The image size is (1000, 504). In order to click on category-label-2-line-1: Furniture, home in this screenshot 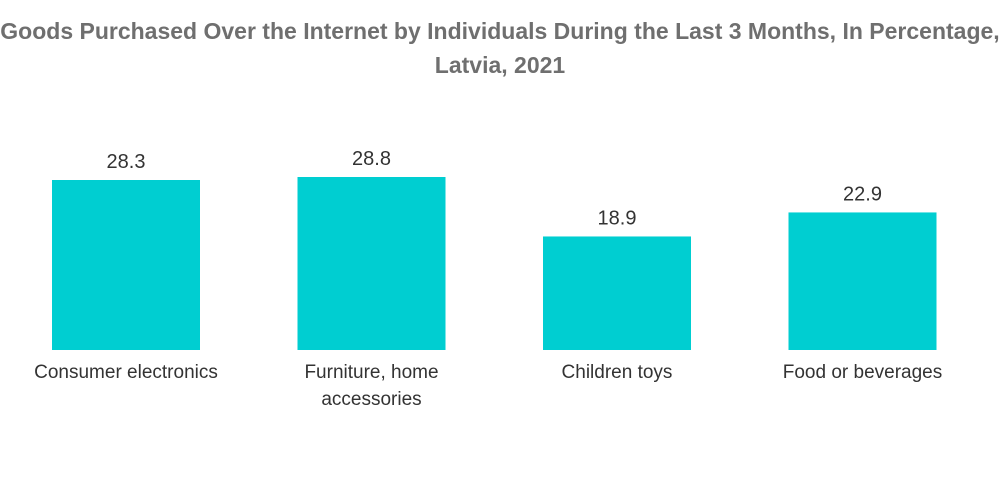, I will do `click(371, 372)`.